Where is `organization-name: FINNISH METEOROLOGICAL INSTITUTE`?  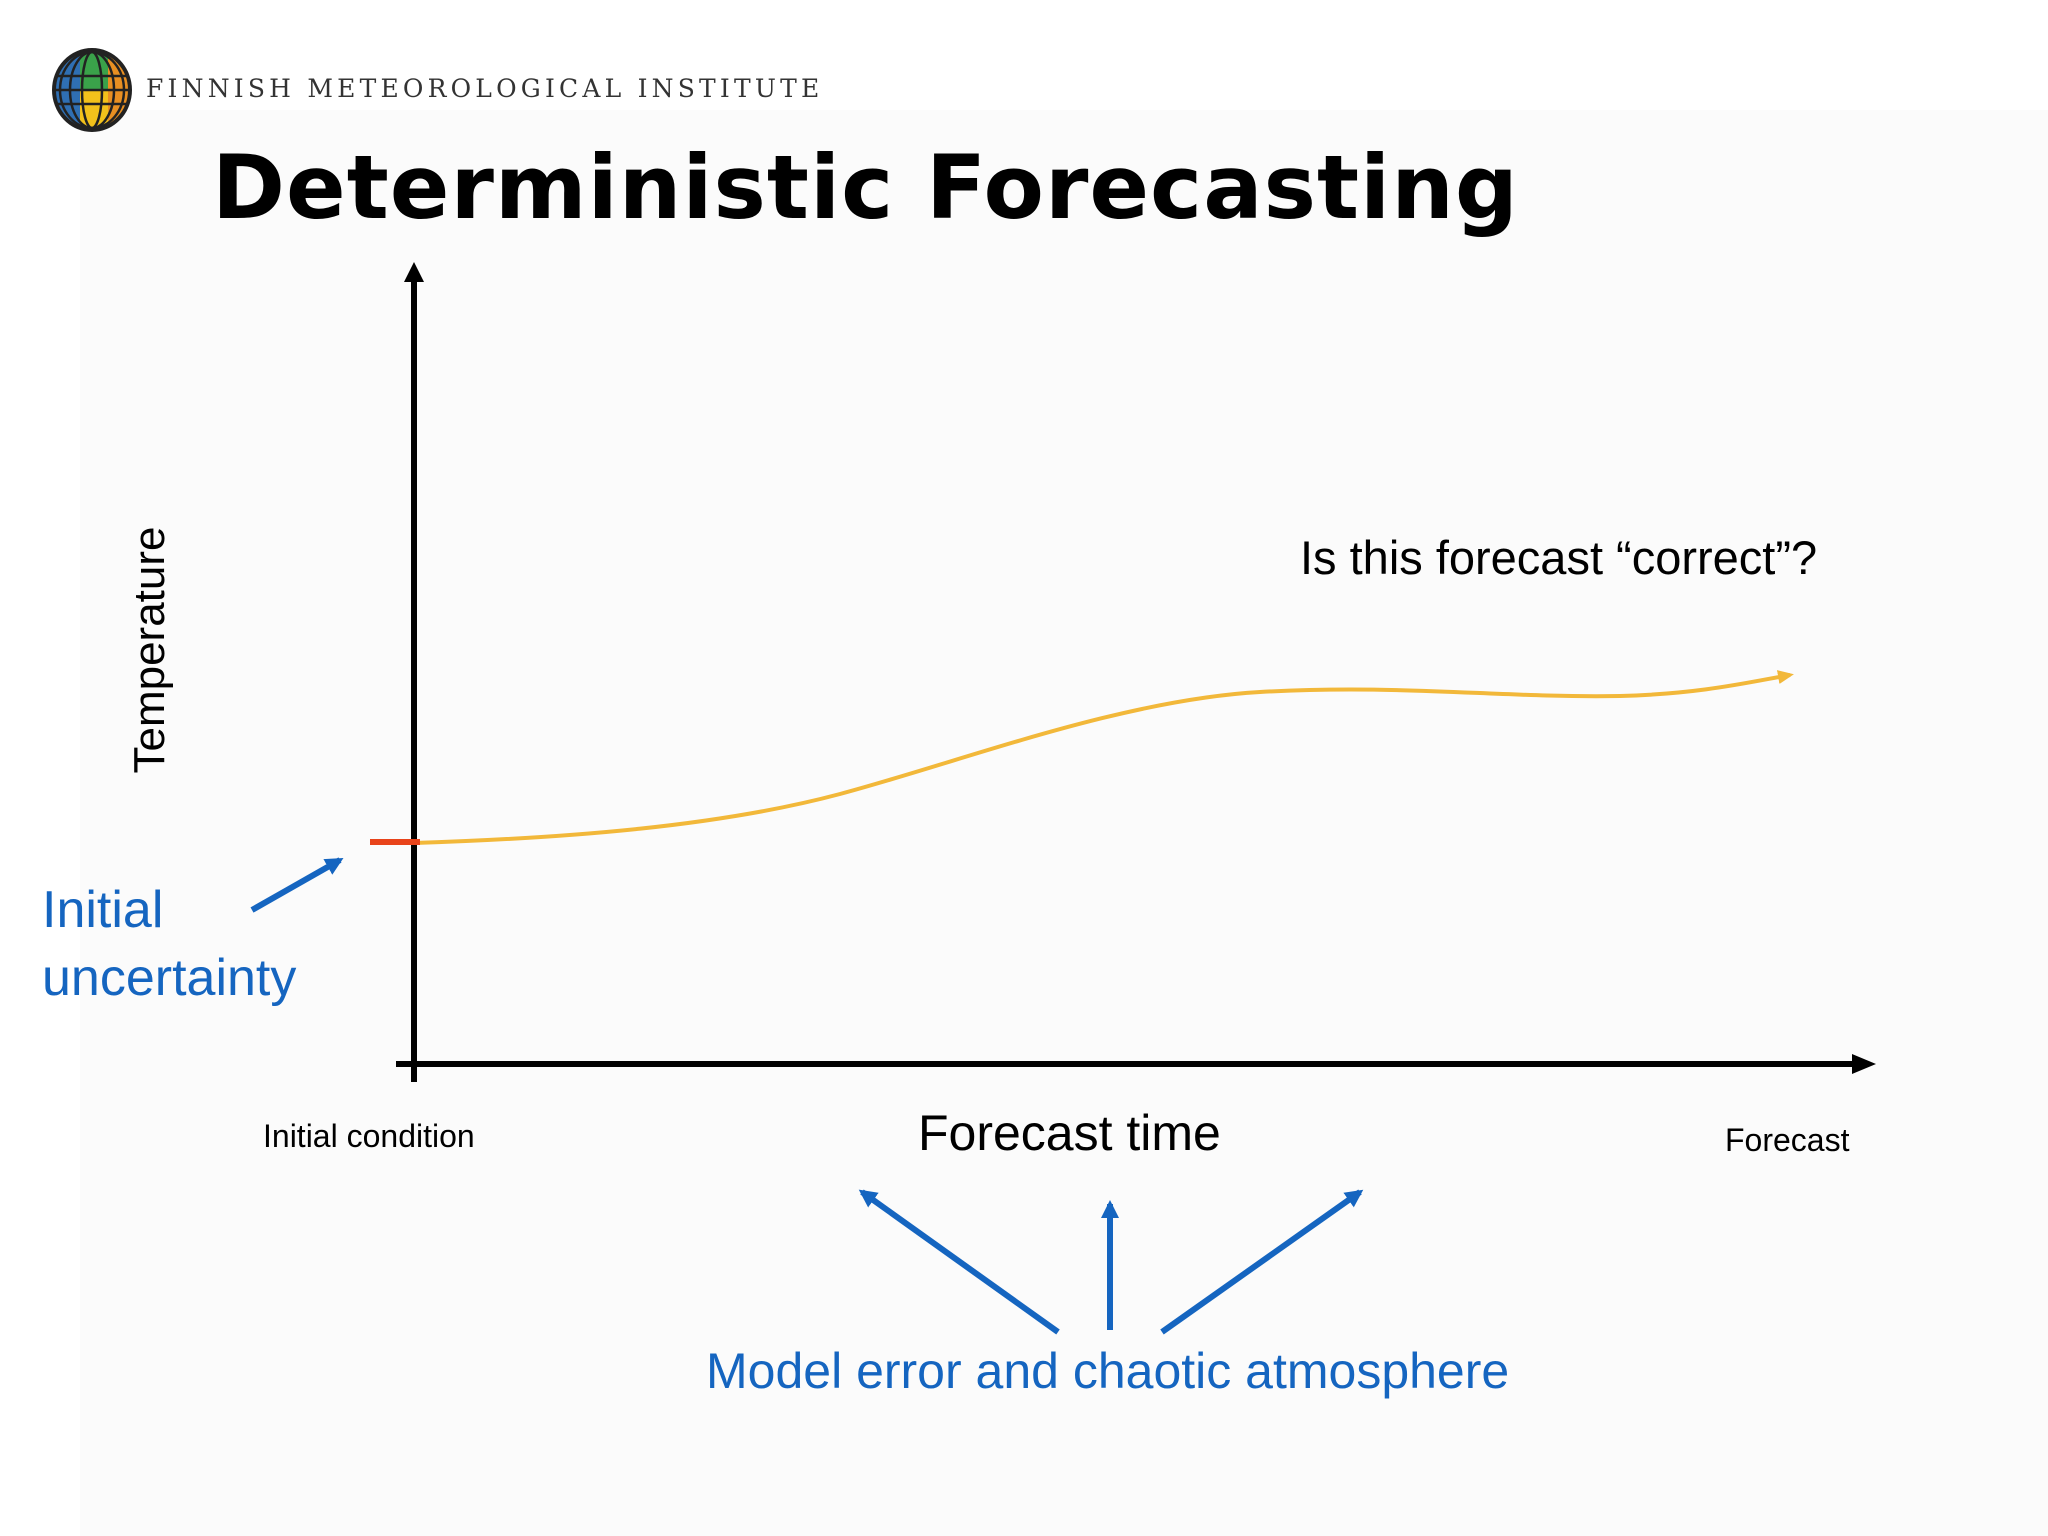
organization-name: FINNISH METEOROLOGICAL INSTITUTE is located at coordinates (485, 88).